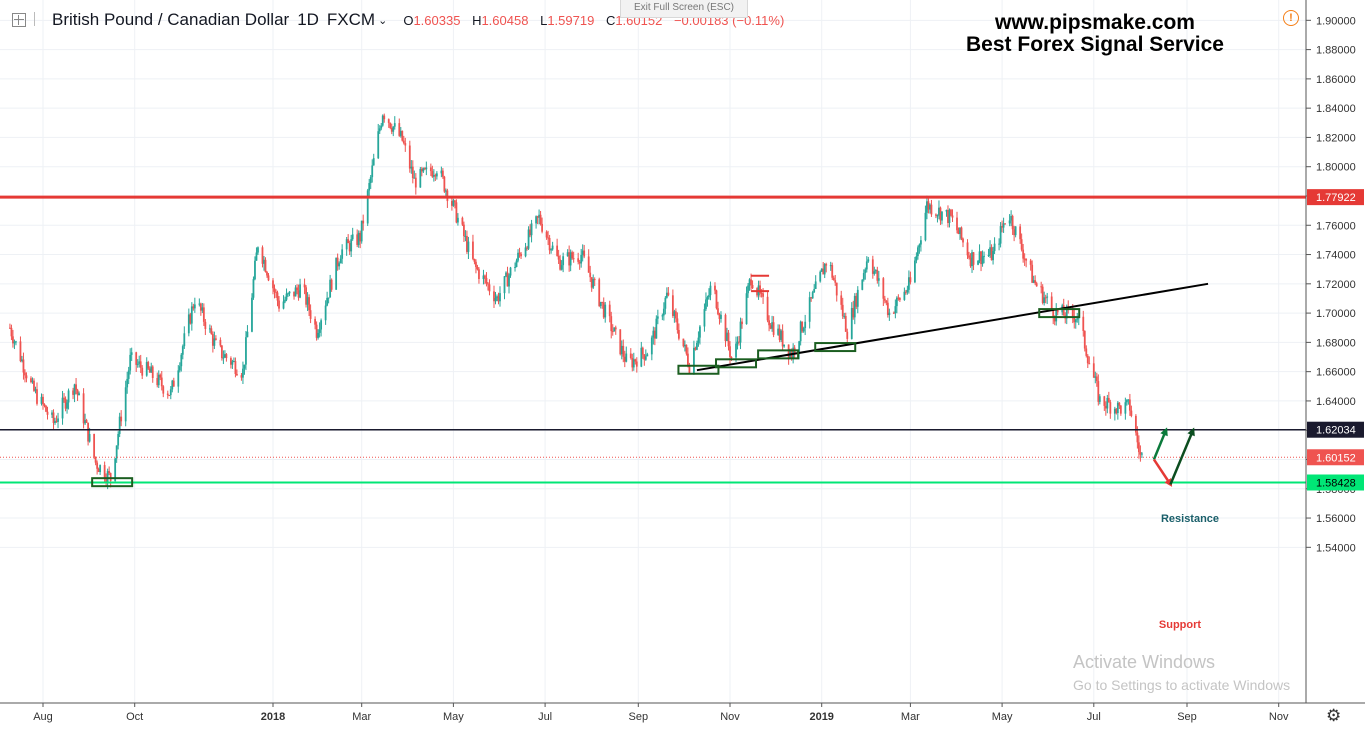  What do you see at coordinates (1291, 18) in the screenshot?
I see `warning-icon: !` at bounding box center [1291, 18].